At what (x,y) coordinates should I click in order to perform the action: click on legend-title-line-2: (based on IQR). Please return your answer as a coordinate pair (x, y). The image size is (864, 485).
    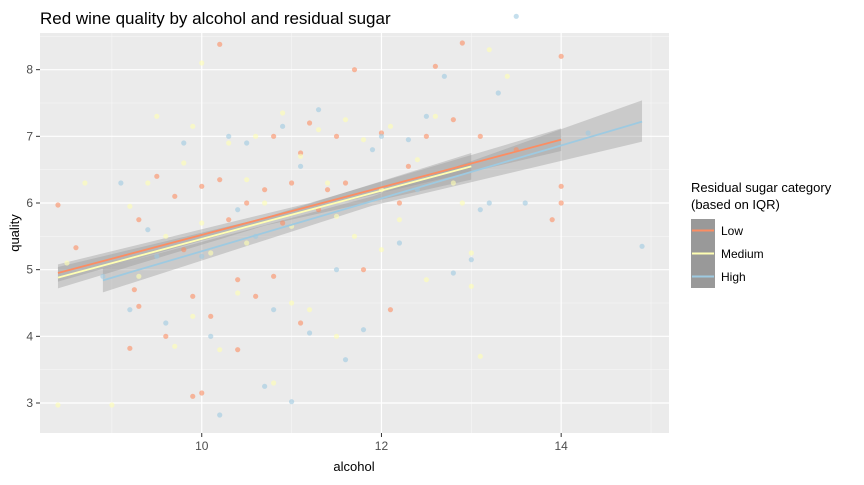
    Looking at the image, I should click on (735, 204).